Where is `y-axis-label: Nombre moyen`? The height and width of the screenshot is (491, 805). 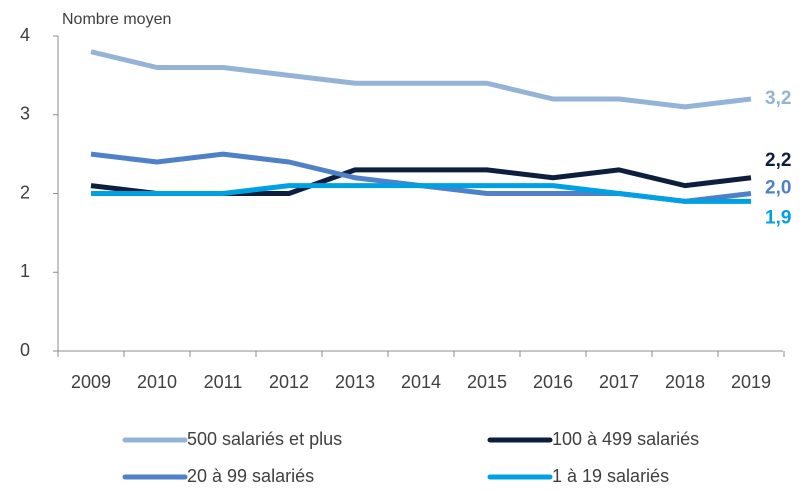
y-axis-label: Nombre moyen is located at coordinates (116, 19).